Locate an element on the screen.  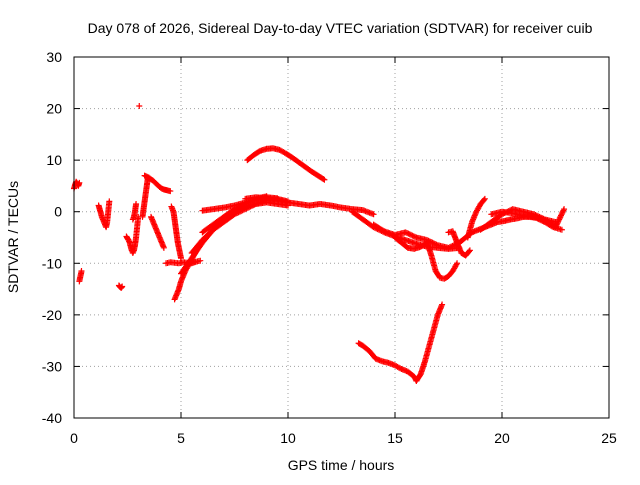
x-tick-label: 20 is located at coordinates (502, 438).